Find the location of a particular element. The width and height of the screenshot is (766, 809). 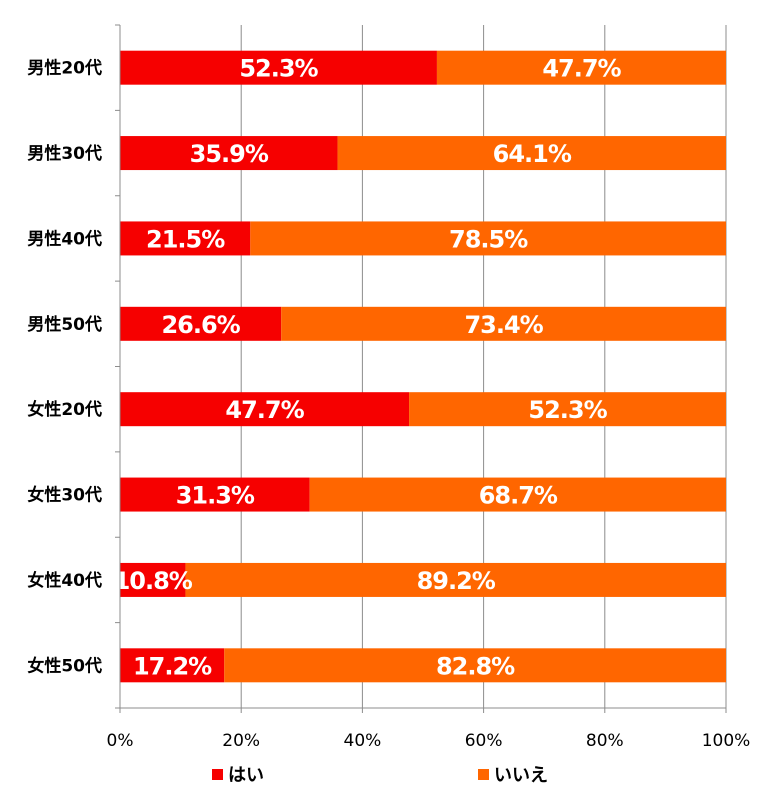

x-tick-label: 20% is located at coordinates (241, 741).